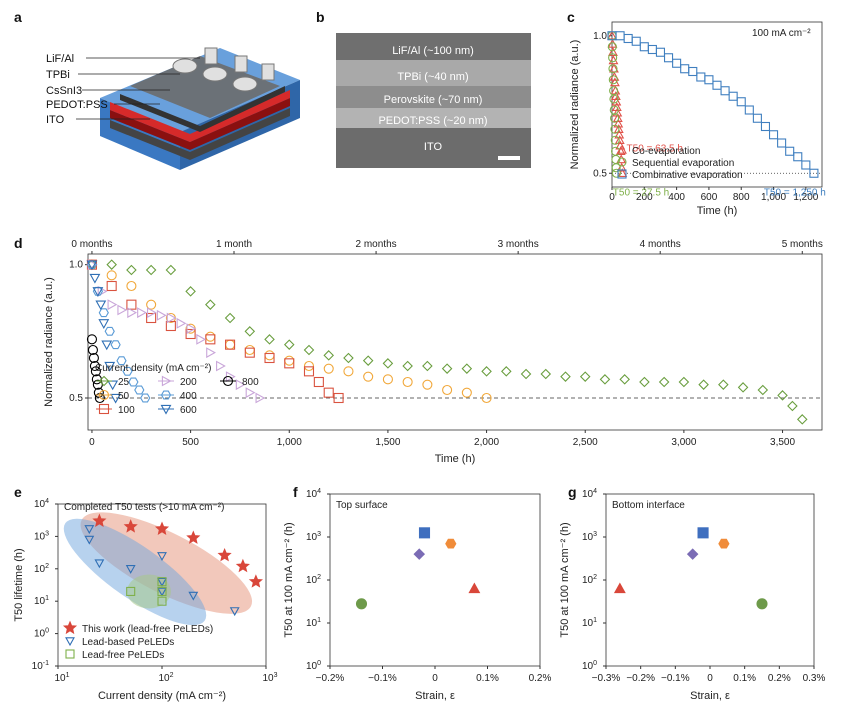 The height and width of the screenshot is (708, 854). I want to click on panel-label-e: e, so click(18, 492).